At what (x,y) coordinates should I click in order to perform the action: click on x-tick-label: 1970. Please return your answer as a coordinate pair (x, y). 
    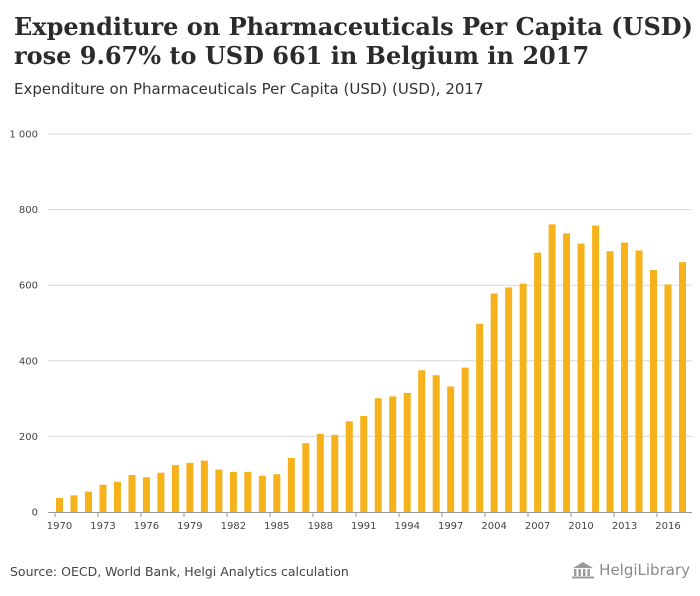
    Looking at the image, I should click on (59, 526).